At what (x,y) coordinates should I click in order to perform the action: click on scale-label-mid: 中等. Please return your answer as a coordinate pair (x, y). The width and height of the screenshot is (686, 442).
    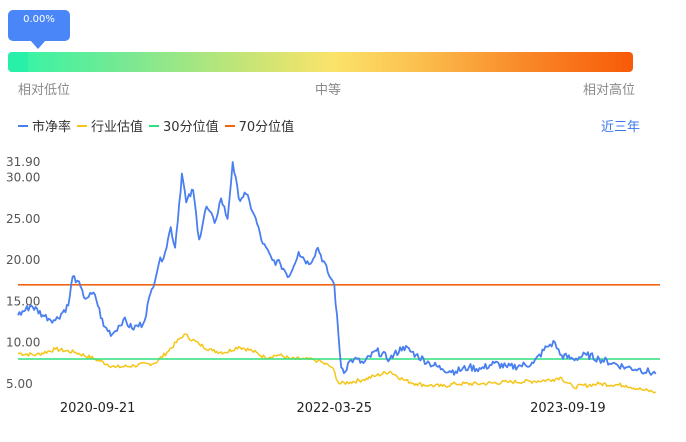
    Looking at the image, I should click on (328, 90).